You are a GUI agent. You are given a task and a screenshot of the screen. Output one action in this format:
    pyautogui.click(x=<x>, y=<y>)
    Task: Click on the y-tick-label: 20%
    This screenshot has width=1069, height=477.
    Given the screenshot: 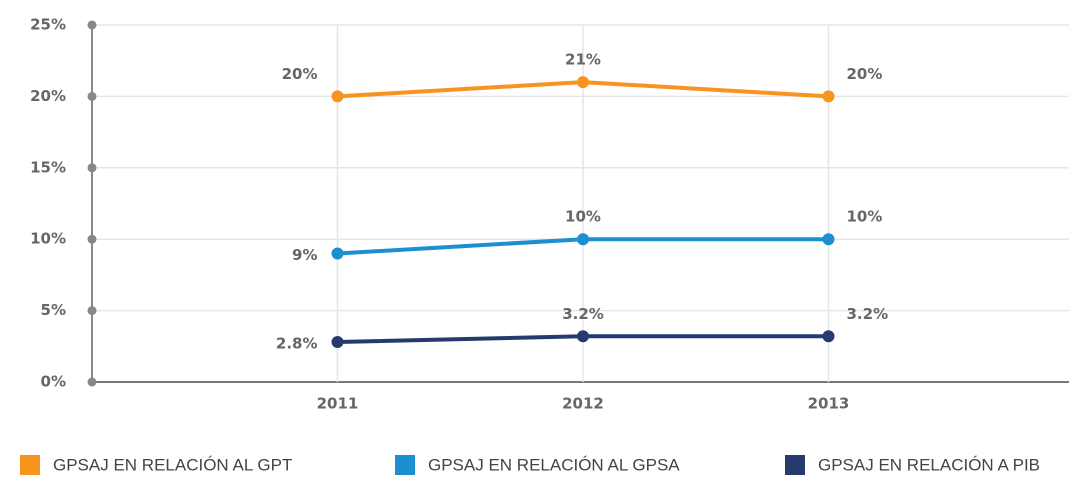 What is the action you would take?
    pyautogui.click(x=48, y=96)
    